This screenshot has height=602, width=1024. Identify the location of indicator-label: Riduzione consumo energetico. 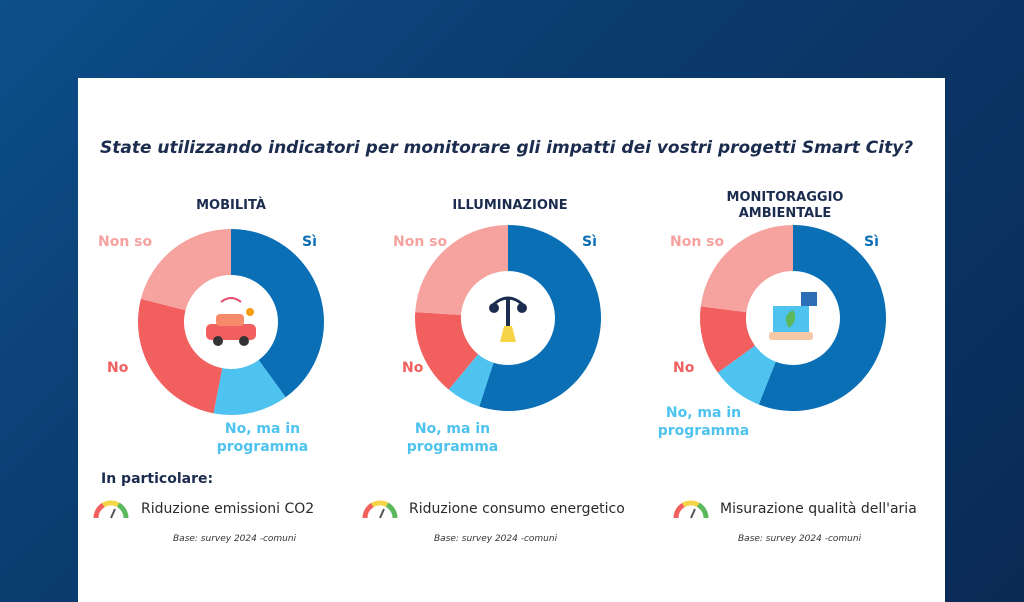
(517, 509).